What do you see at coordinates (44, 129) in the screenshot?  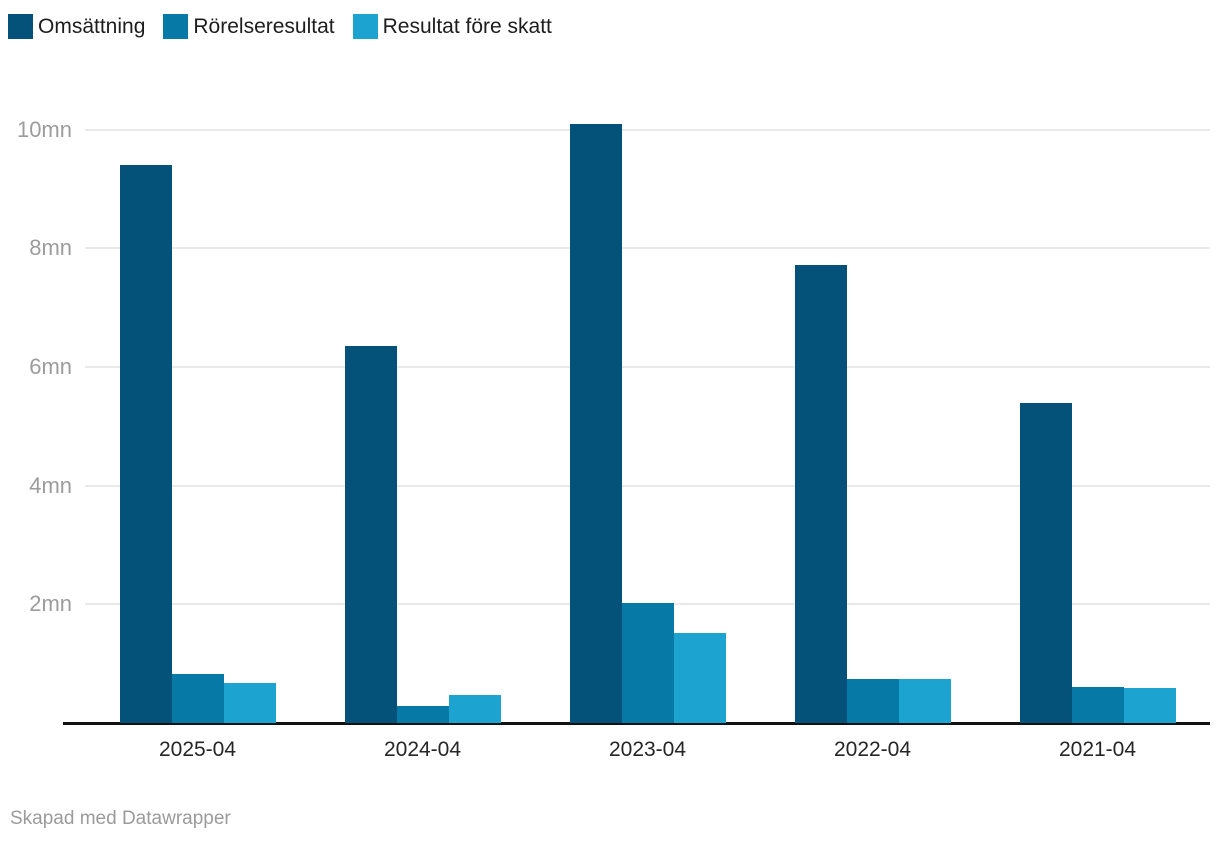 I see `y-axis-label: 10mn` at bounding box center [44, 129].